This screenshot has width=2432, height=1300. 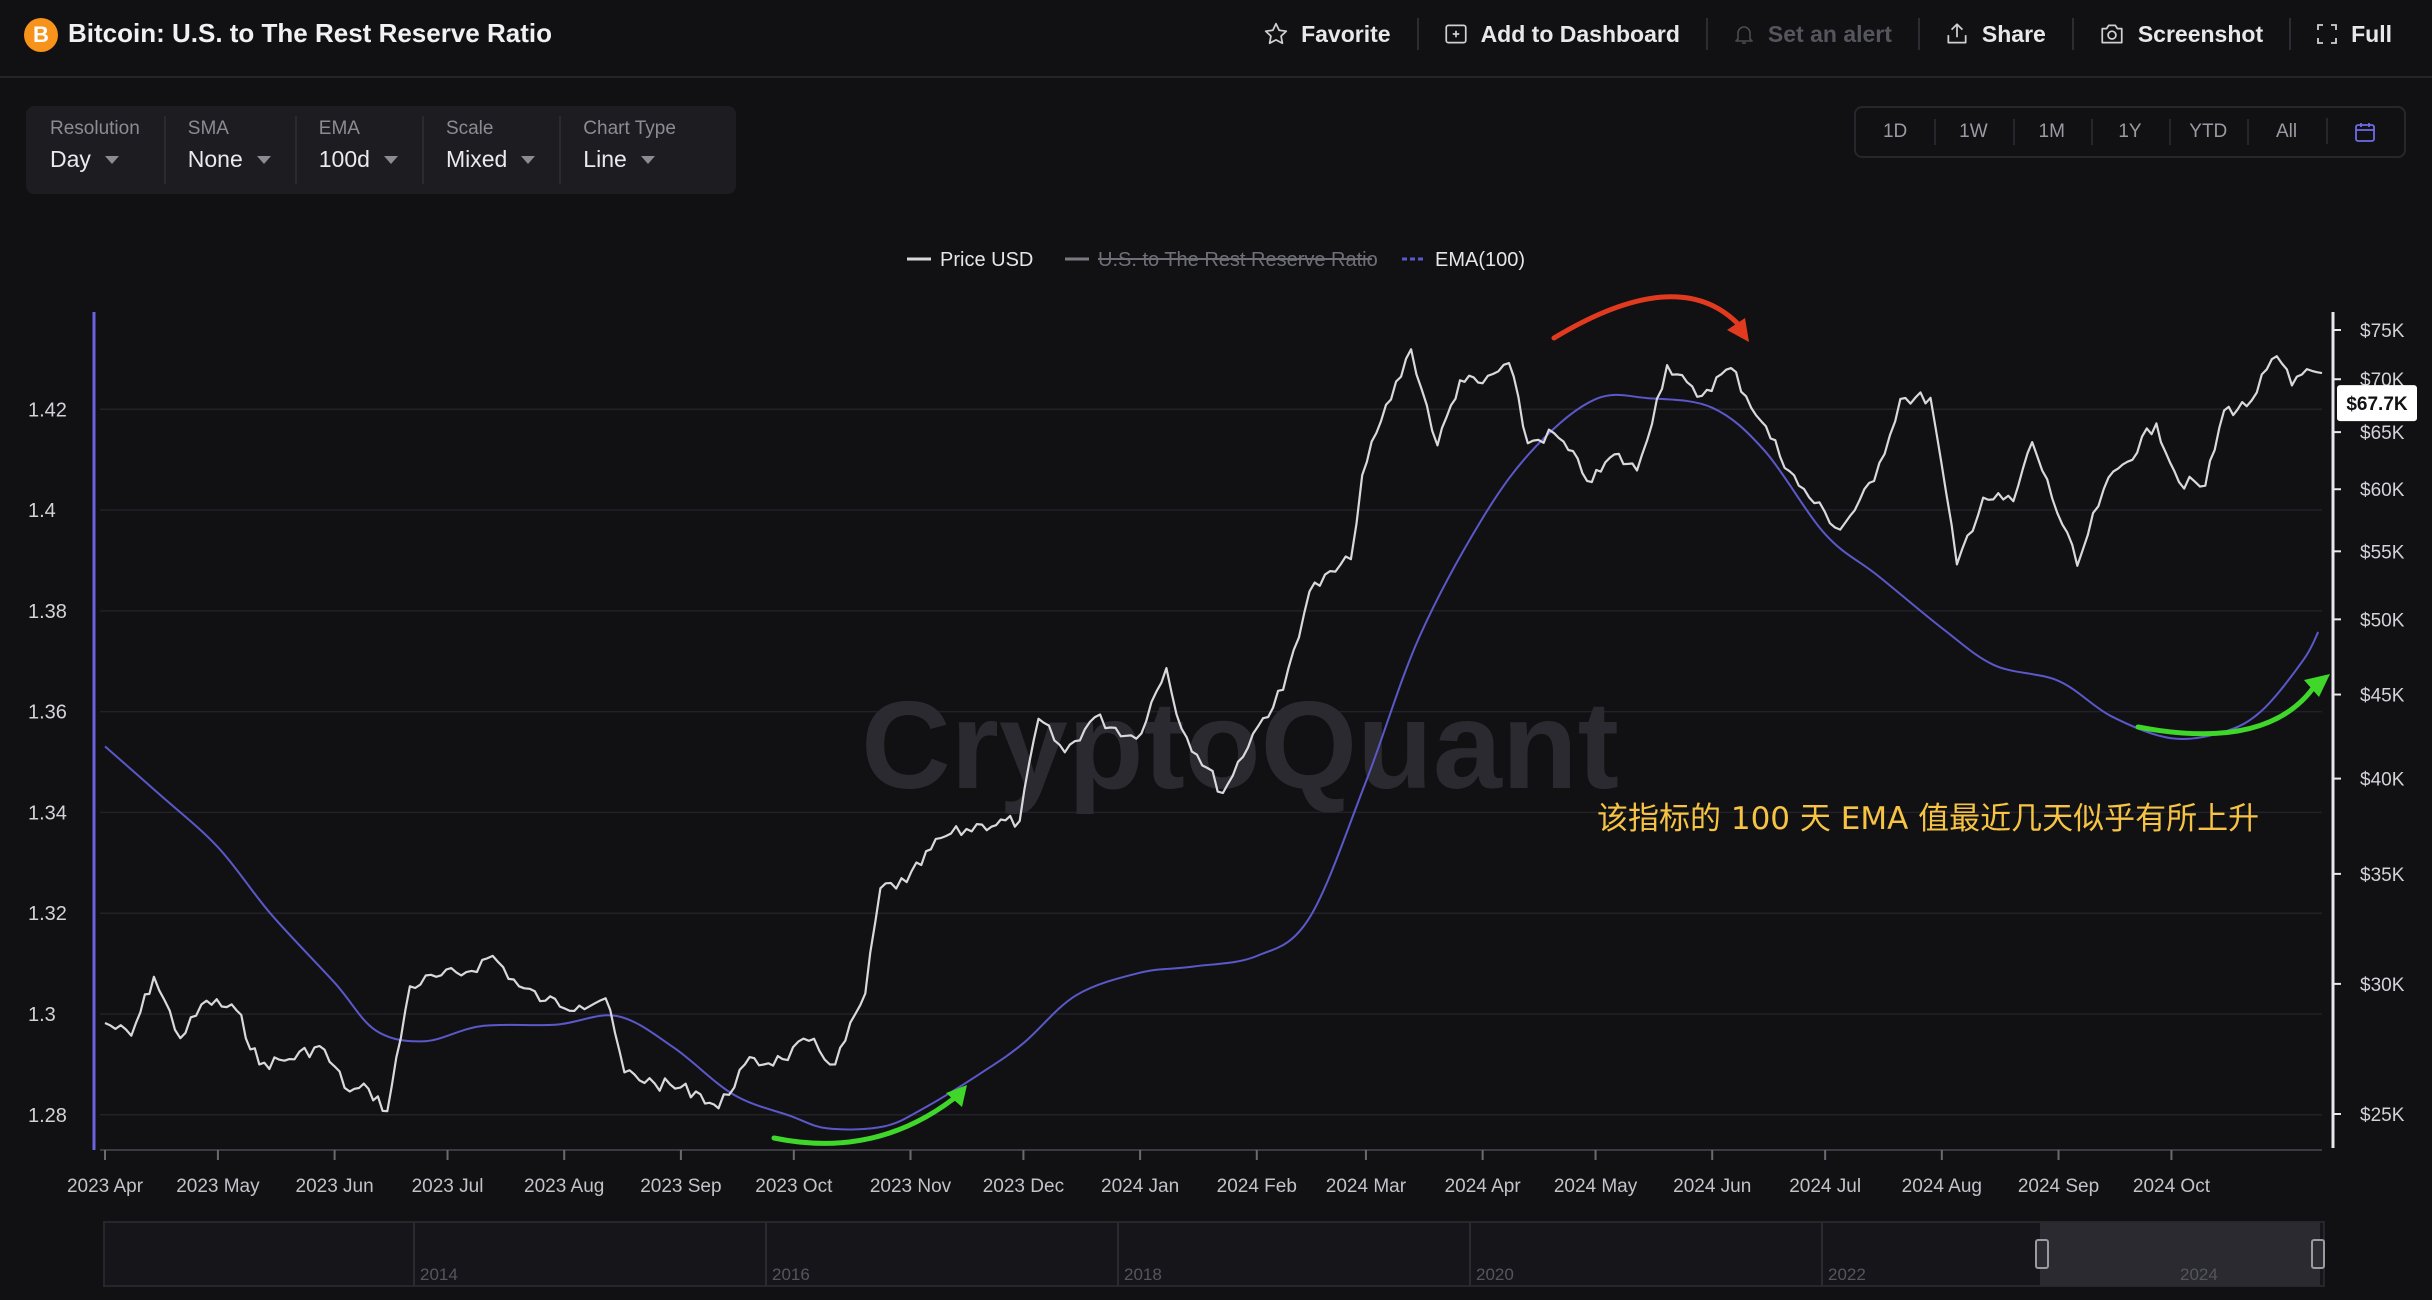 I want to click on range-button-1d: 1D, so click(x=1895, y=131).